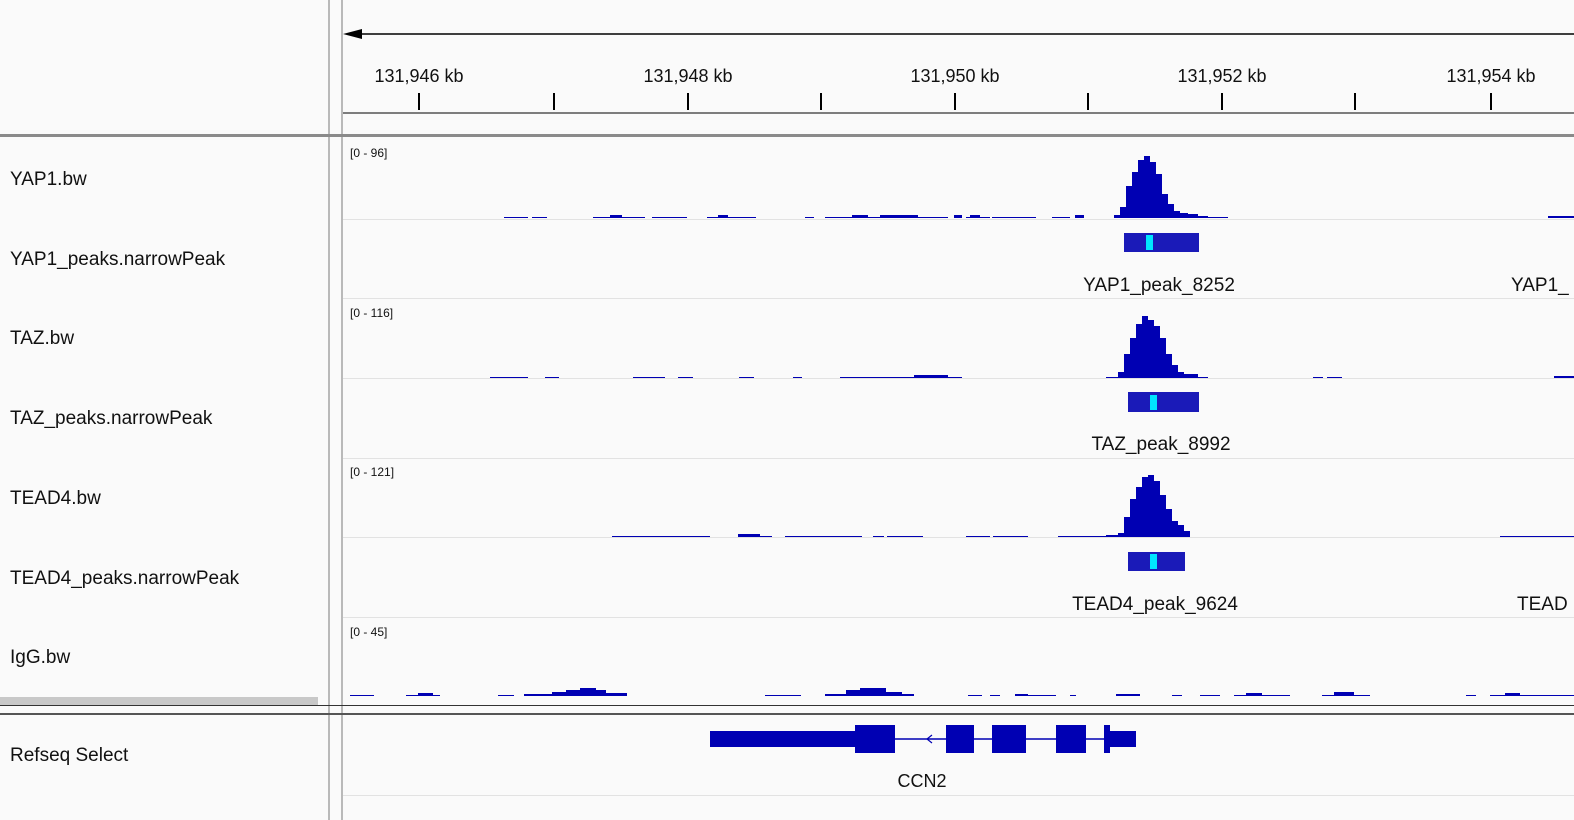  I want to click on track-name-taz-peaks: TAZ_peaks.narrowPeak, so click(111, 418).